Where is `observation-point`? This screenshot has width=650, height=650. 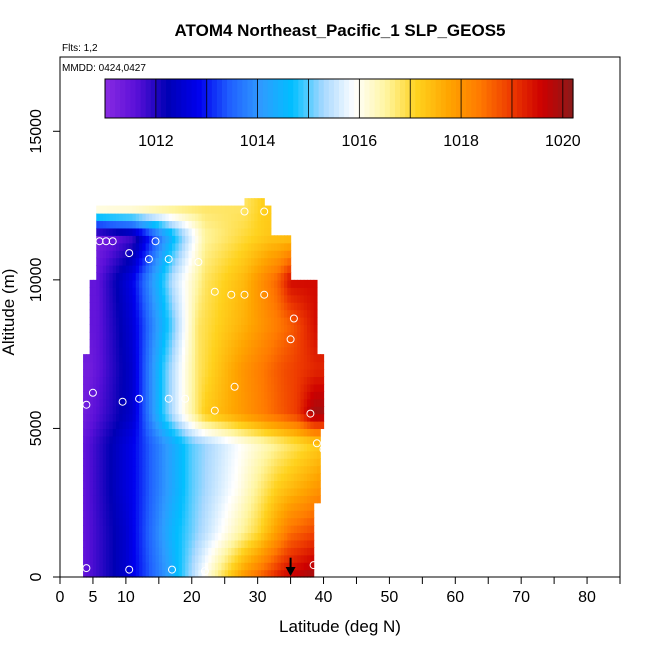
observation-point is located at coordinates (139, 398).